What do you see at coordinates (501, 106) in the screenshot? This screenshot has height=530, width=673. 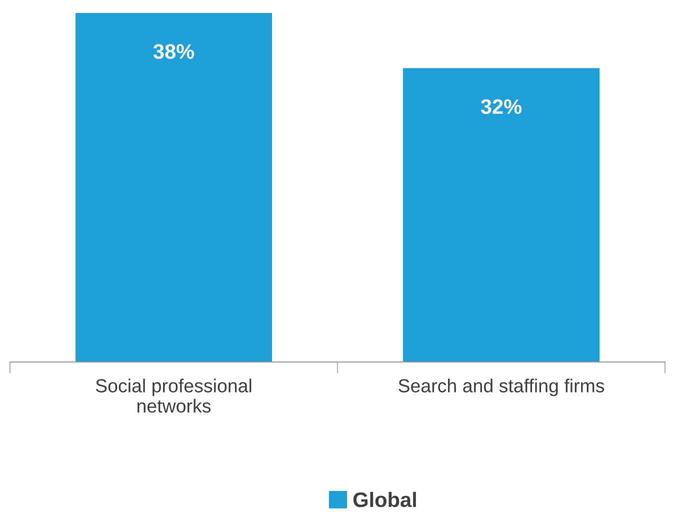 I see `data-label: 32%` at bounding box center [501, 106].